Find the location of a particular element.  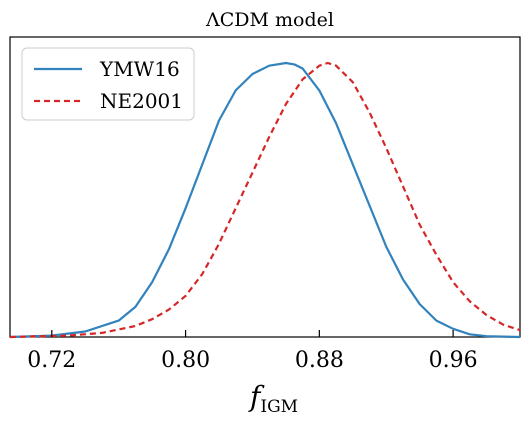

x-ticks: 0.72 0.80 0.88 0.96 is located at coordinates (252, 351).